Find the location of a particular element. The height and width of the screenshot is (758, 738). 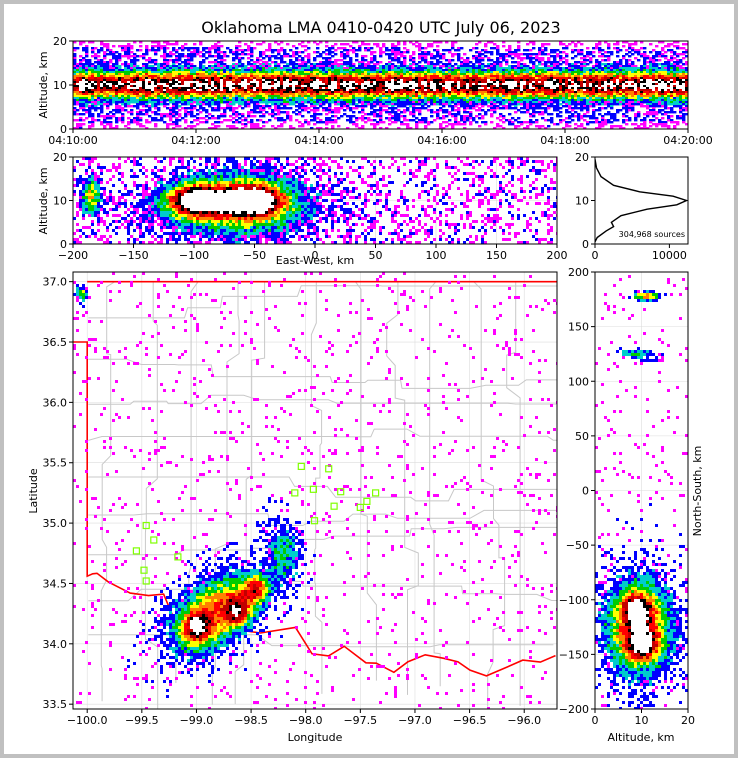

east-west-xlabel: East-West, km is located at coordinates (315, 260).